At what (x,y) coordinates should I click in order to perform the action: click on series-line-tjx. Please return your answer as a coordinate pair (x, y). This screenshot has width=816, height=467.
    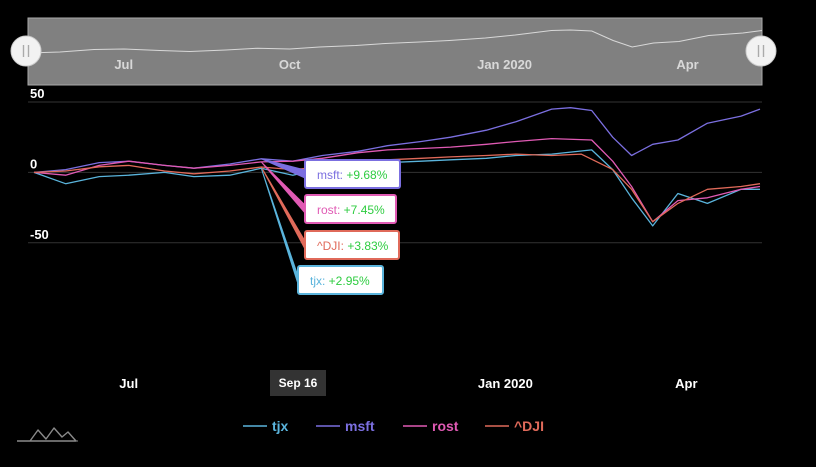
    Looking at the image, I should click on (396, 188).